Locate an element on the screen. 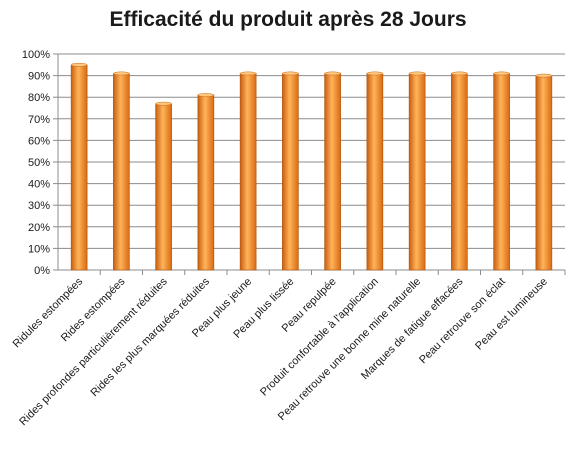 The width and height of the screenshot is (576, 457). y-tick-label: 70% is located at coordinates (39, 120).